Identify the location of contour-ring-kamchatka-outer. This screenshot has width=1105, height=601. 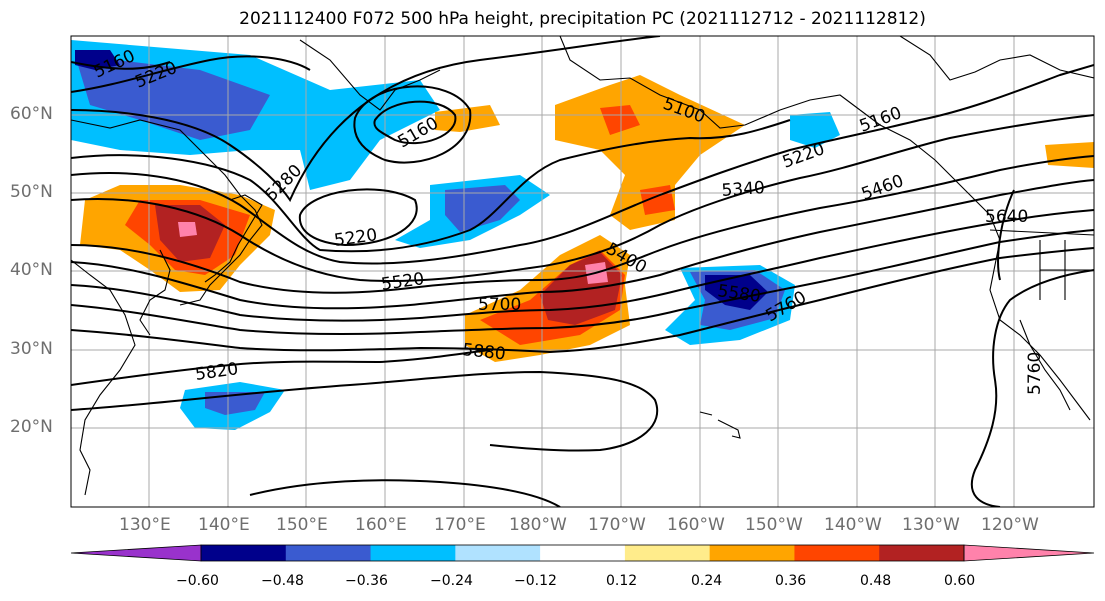
(412, 124).